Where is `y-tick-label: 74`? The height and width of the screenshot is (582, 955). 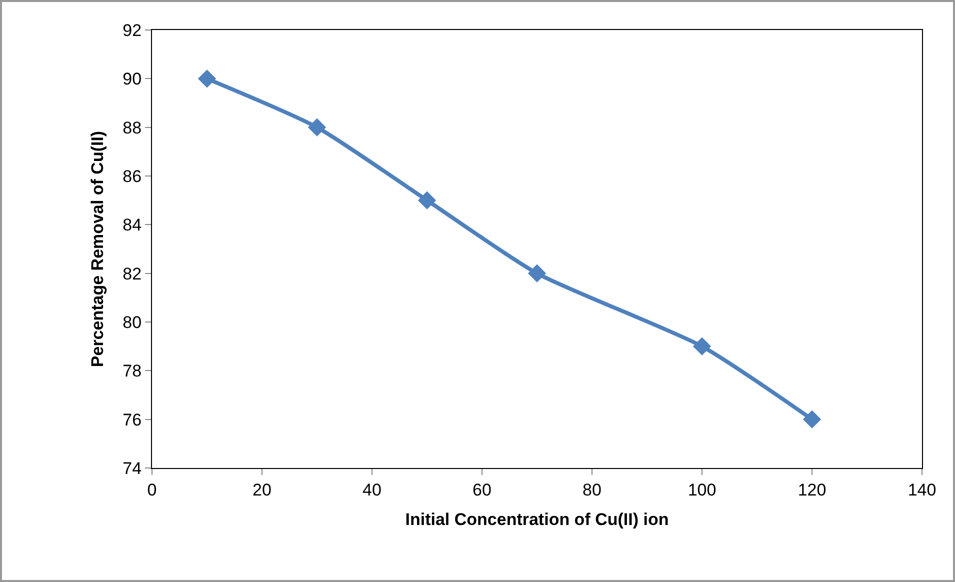
y-tick-label: 74 is located at coordinates (132, 468).